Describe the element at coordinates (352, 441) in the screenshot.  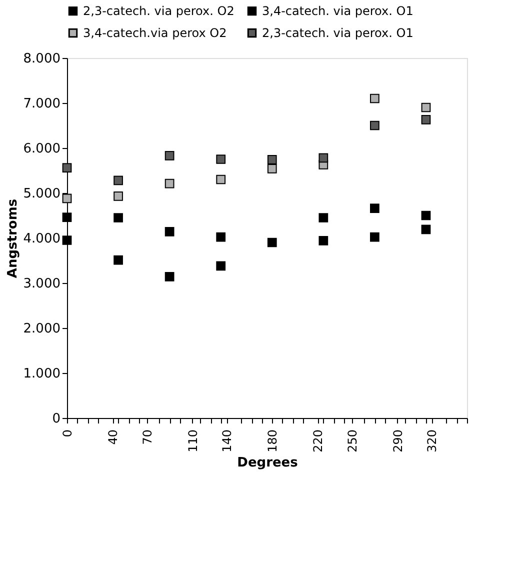
I see `x-tick-label: 250` at that location.